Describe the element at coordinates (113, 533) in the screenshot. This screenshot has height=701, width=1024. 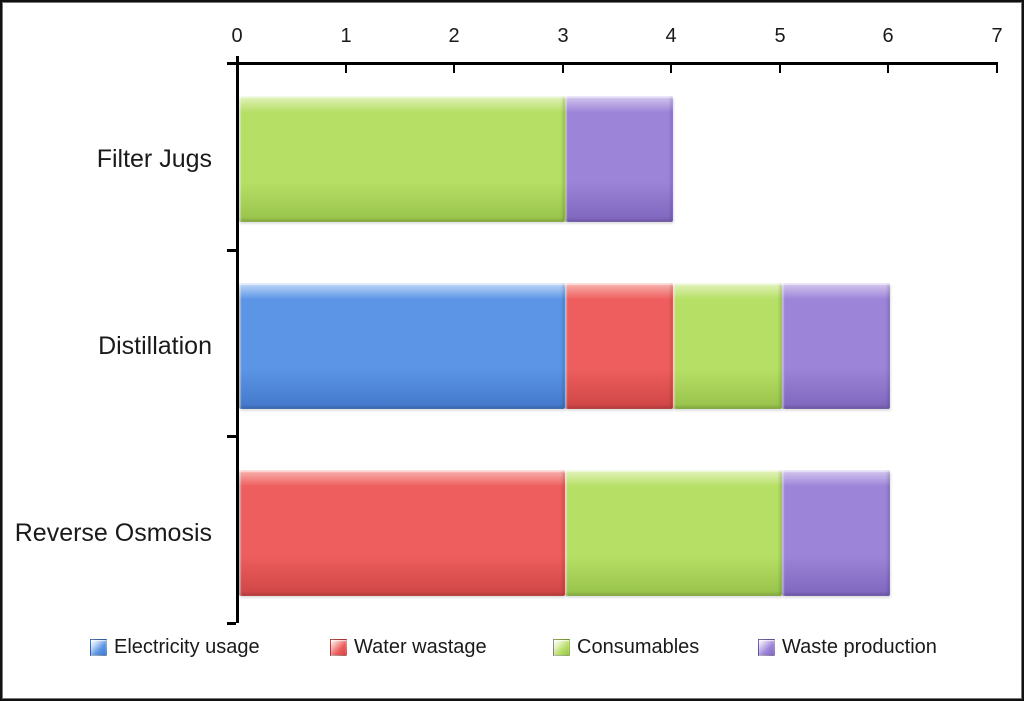
I see `category-label: Reverse Osmosis` at that location.